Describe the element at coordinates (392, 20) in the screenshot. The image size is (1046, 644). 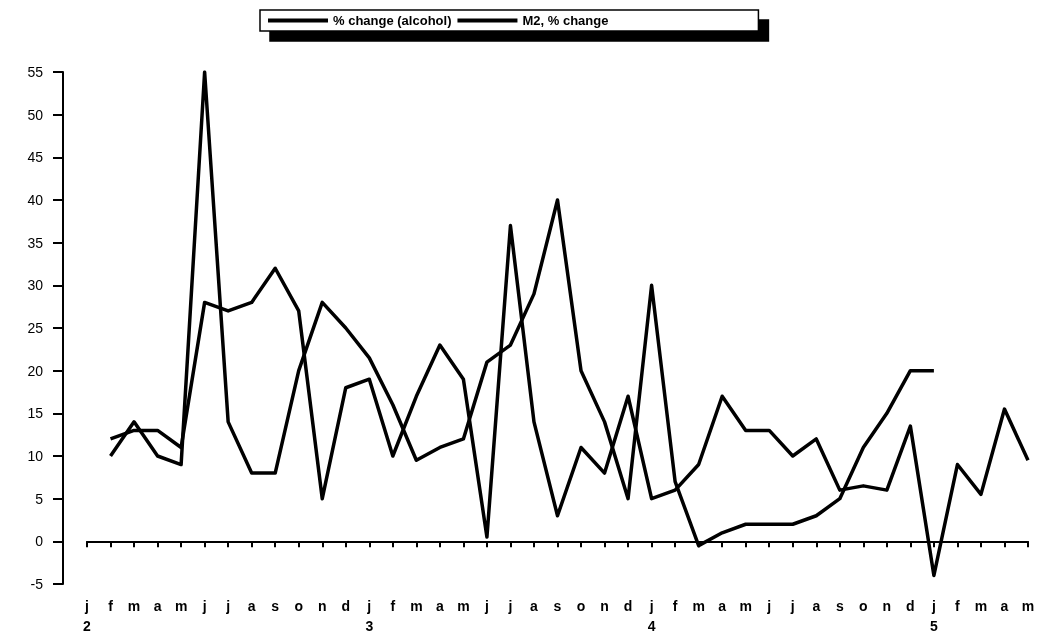
I see `legend-label: % change (alcohol)` at that location.